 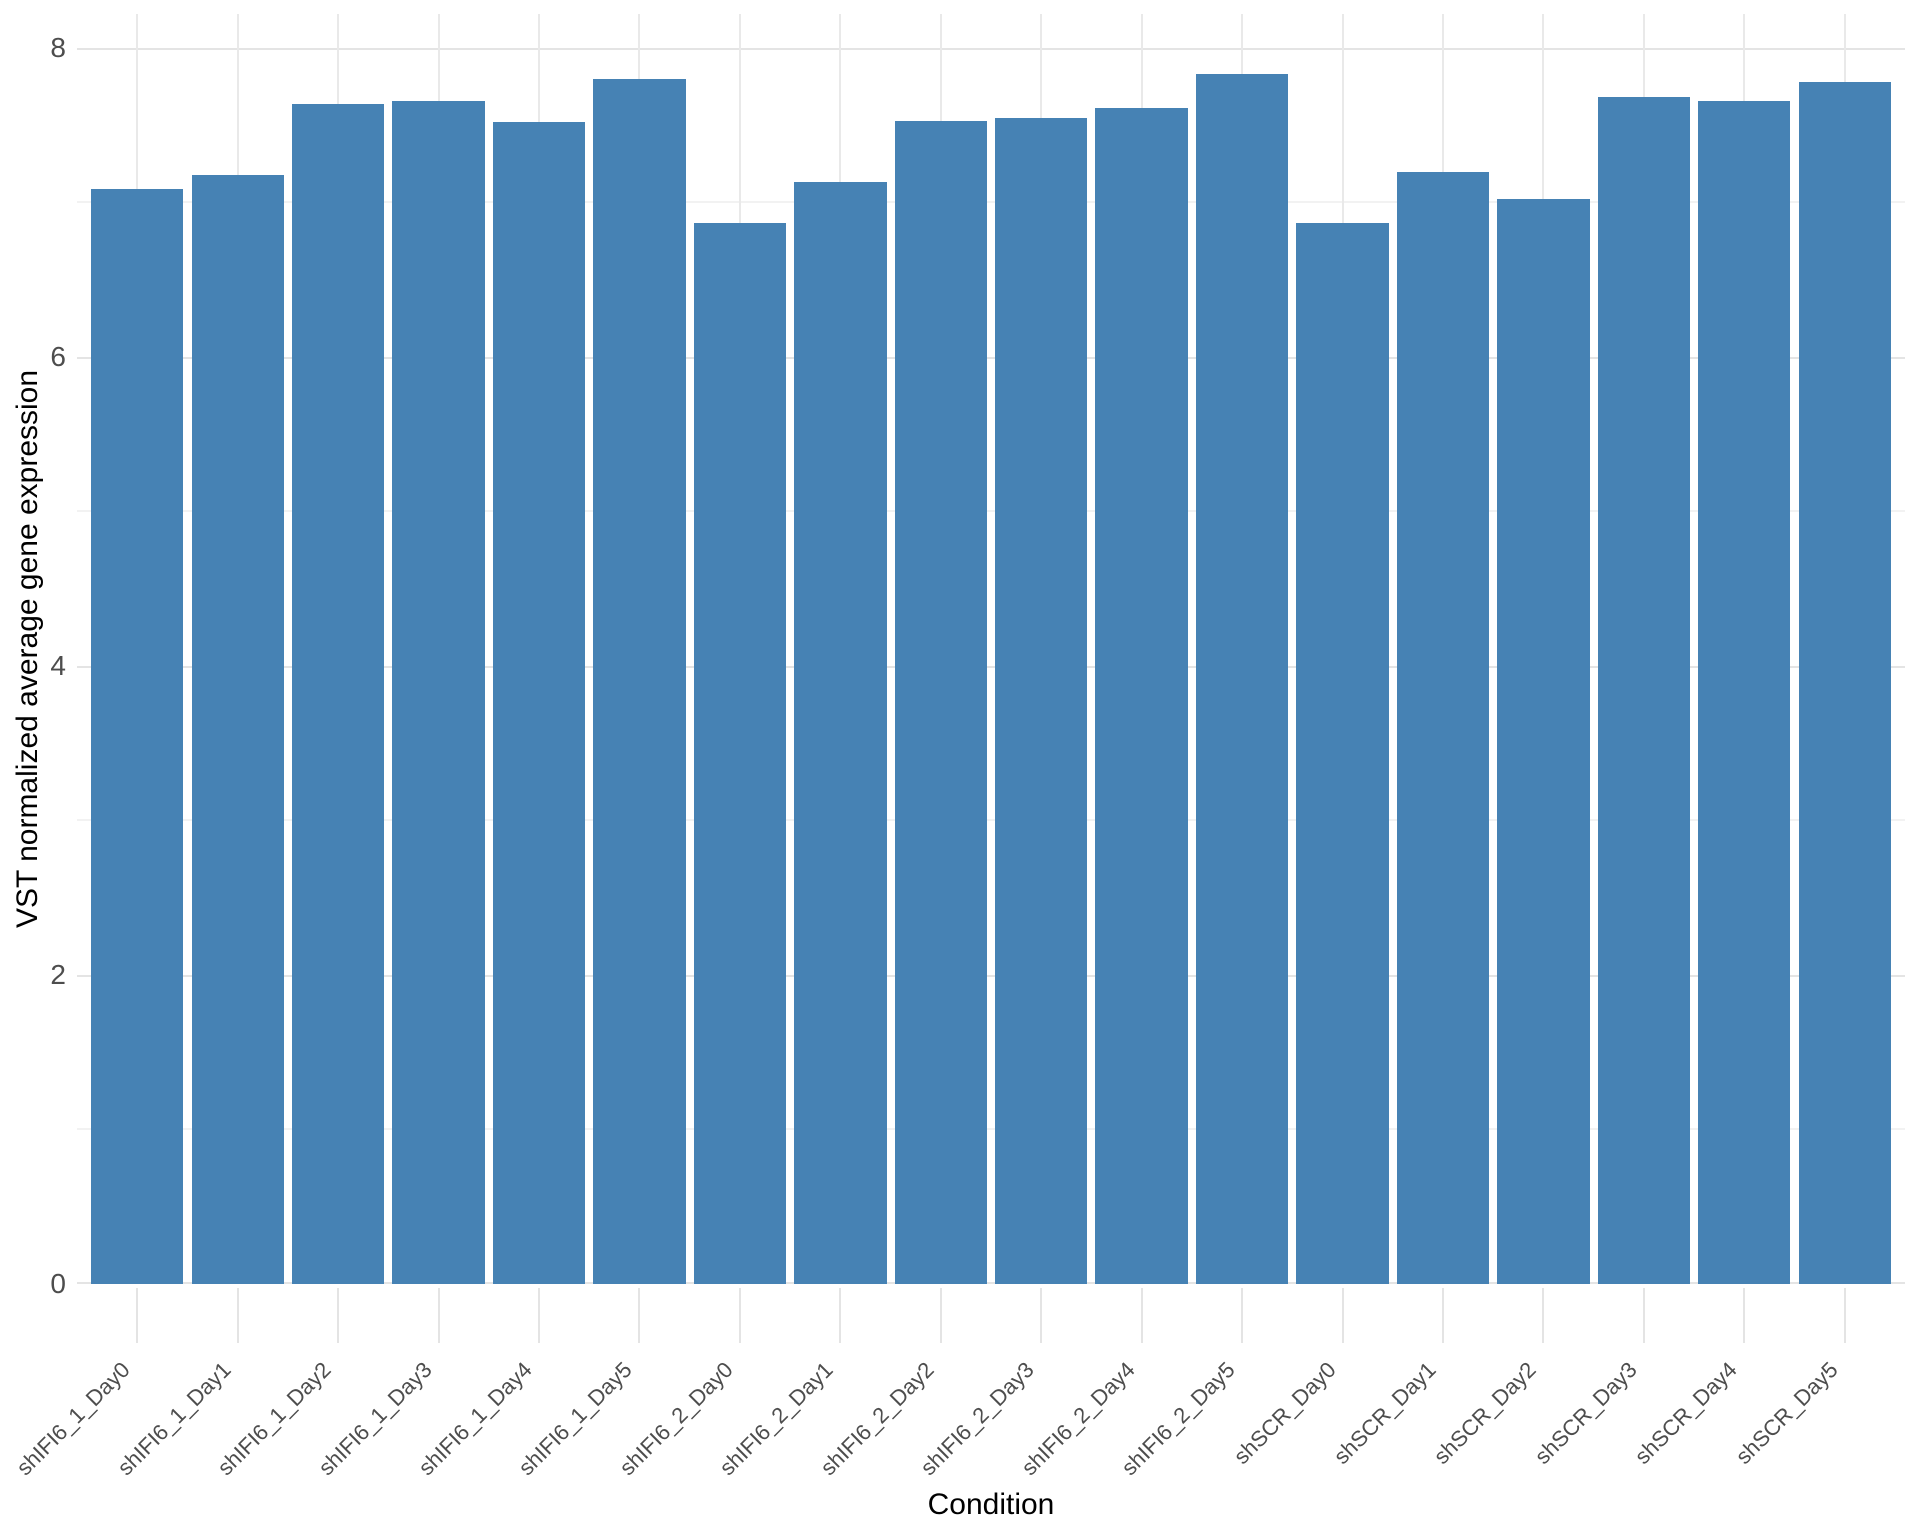 I want to click on bar-shIFI6_1_Day0, so click(x=137, y=736).